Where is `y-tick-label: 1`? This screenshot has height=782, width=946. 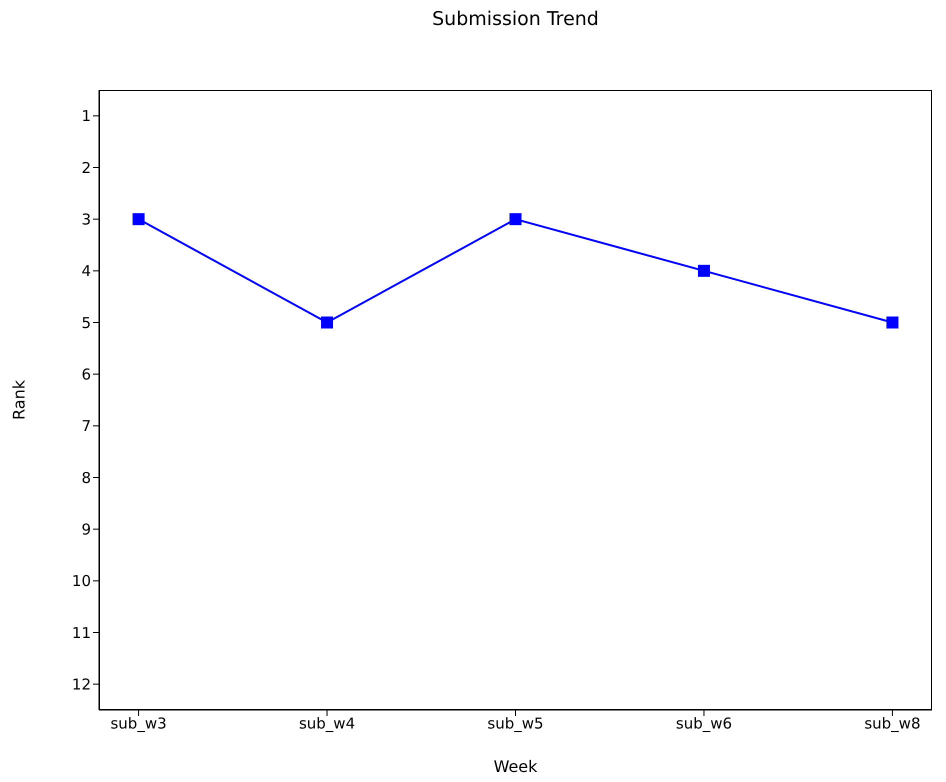 y-tick-label: 1 is located at coordinates (86, 116).